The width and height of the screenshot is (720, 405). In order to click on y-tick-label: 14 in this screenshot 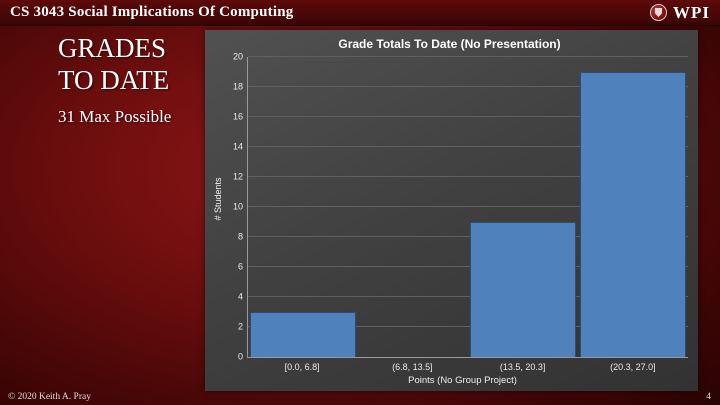, I will do `click(237, 146)`.